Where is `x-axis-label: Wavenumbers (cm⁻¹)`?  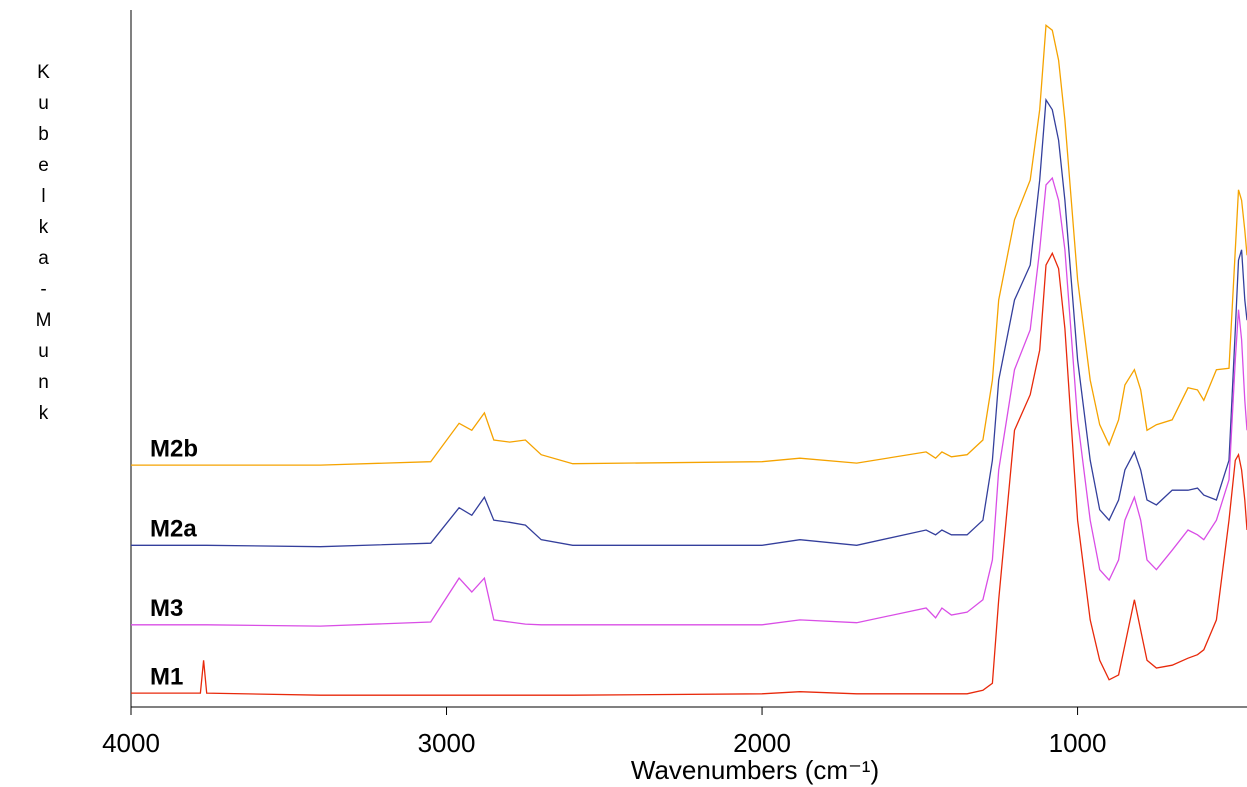 x-axis-label: Wavenumbers (cm⁻¹) is located at coordinates (755, 770).